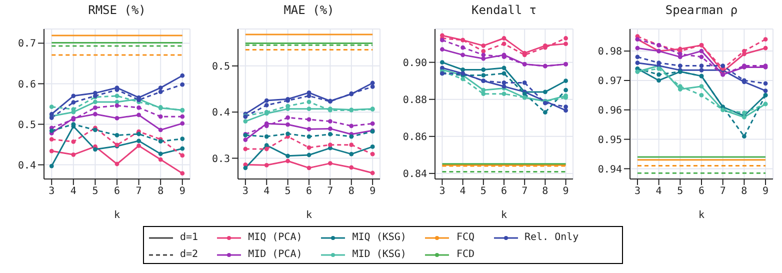 The width and height of the screenshot is (782, 273). Describe the element at coordinates (701, 10) in the screenshot. I see `chart-title: Spearman ρ` at that location.